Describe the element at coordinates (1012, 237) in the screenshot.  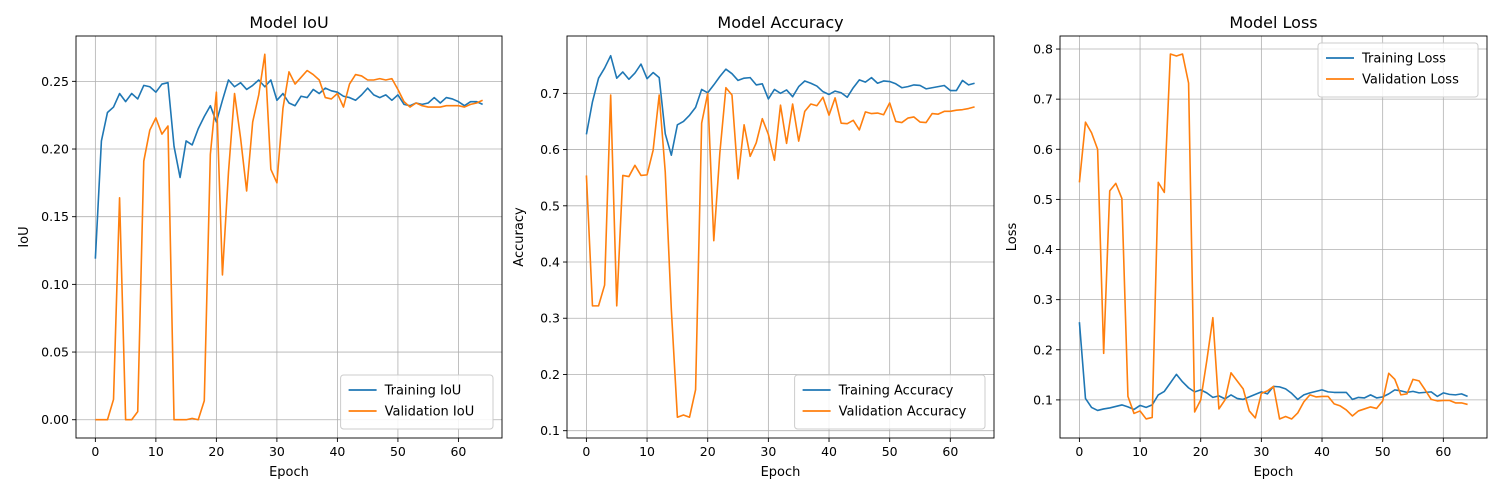
I see `y-axis-label: Loss` at that location.